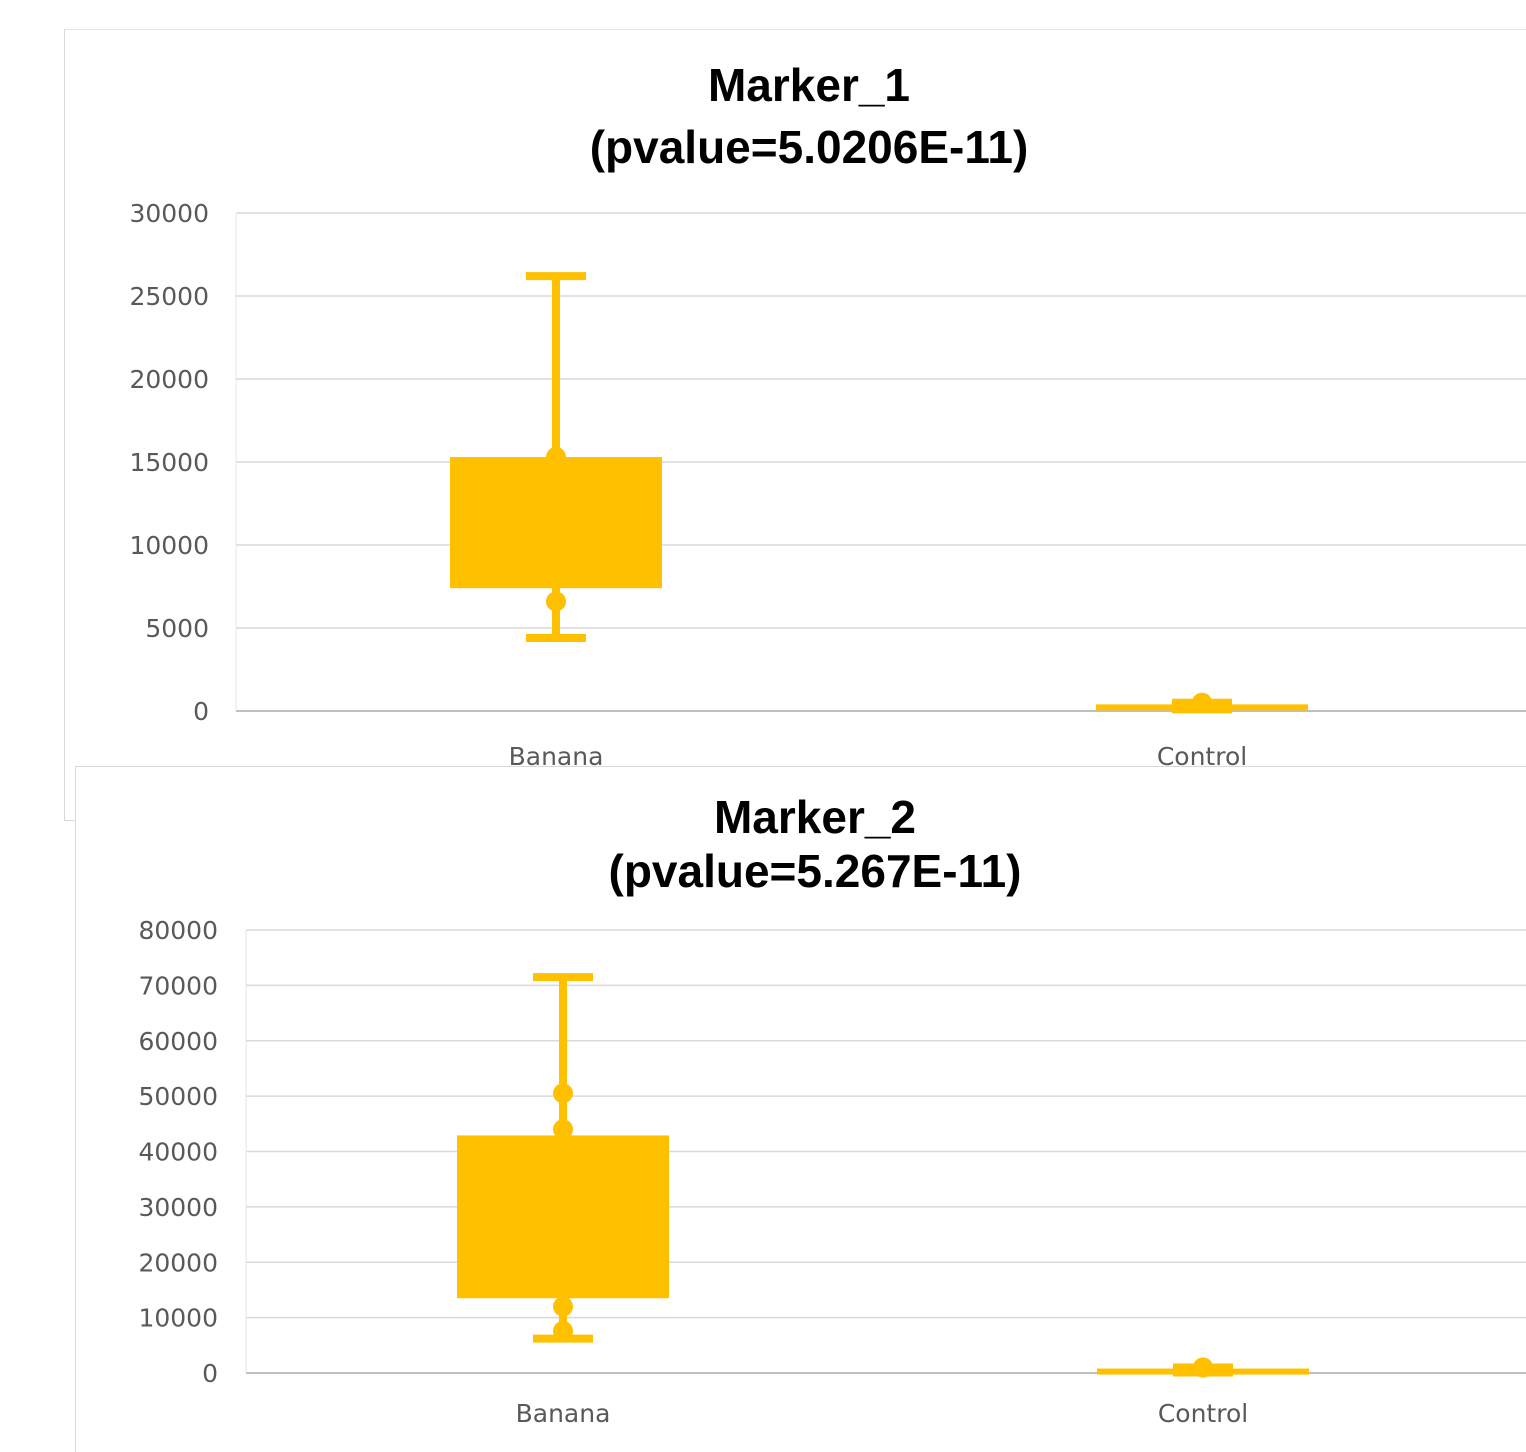  Describe the element at coordinates (178, 1096) in the screenshot. I see `y-tick-label: 50000` at that location.